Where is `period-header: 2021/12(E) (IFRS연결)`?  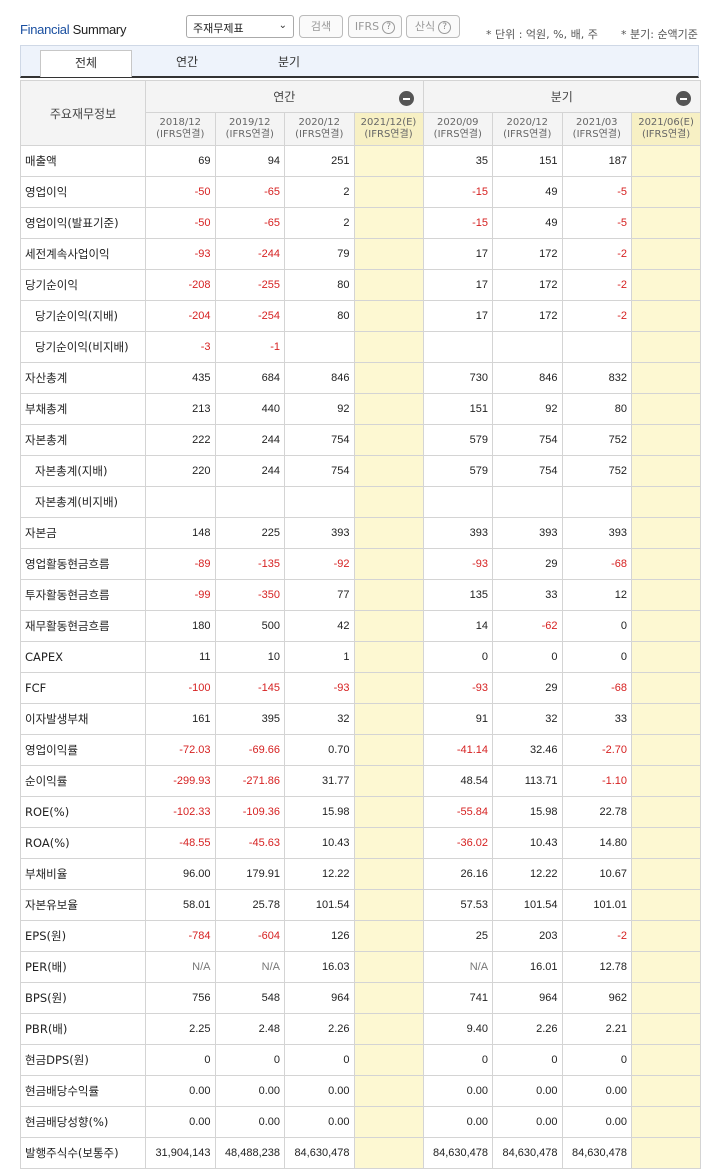
period-header: 2021/12(E) (IFRS연결) is located at coordinates (388, 129).